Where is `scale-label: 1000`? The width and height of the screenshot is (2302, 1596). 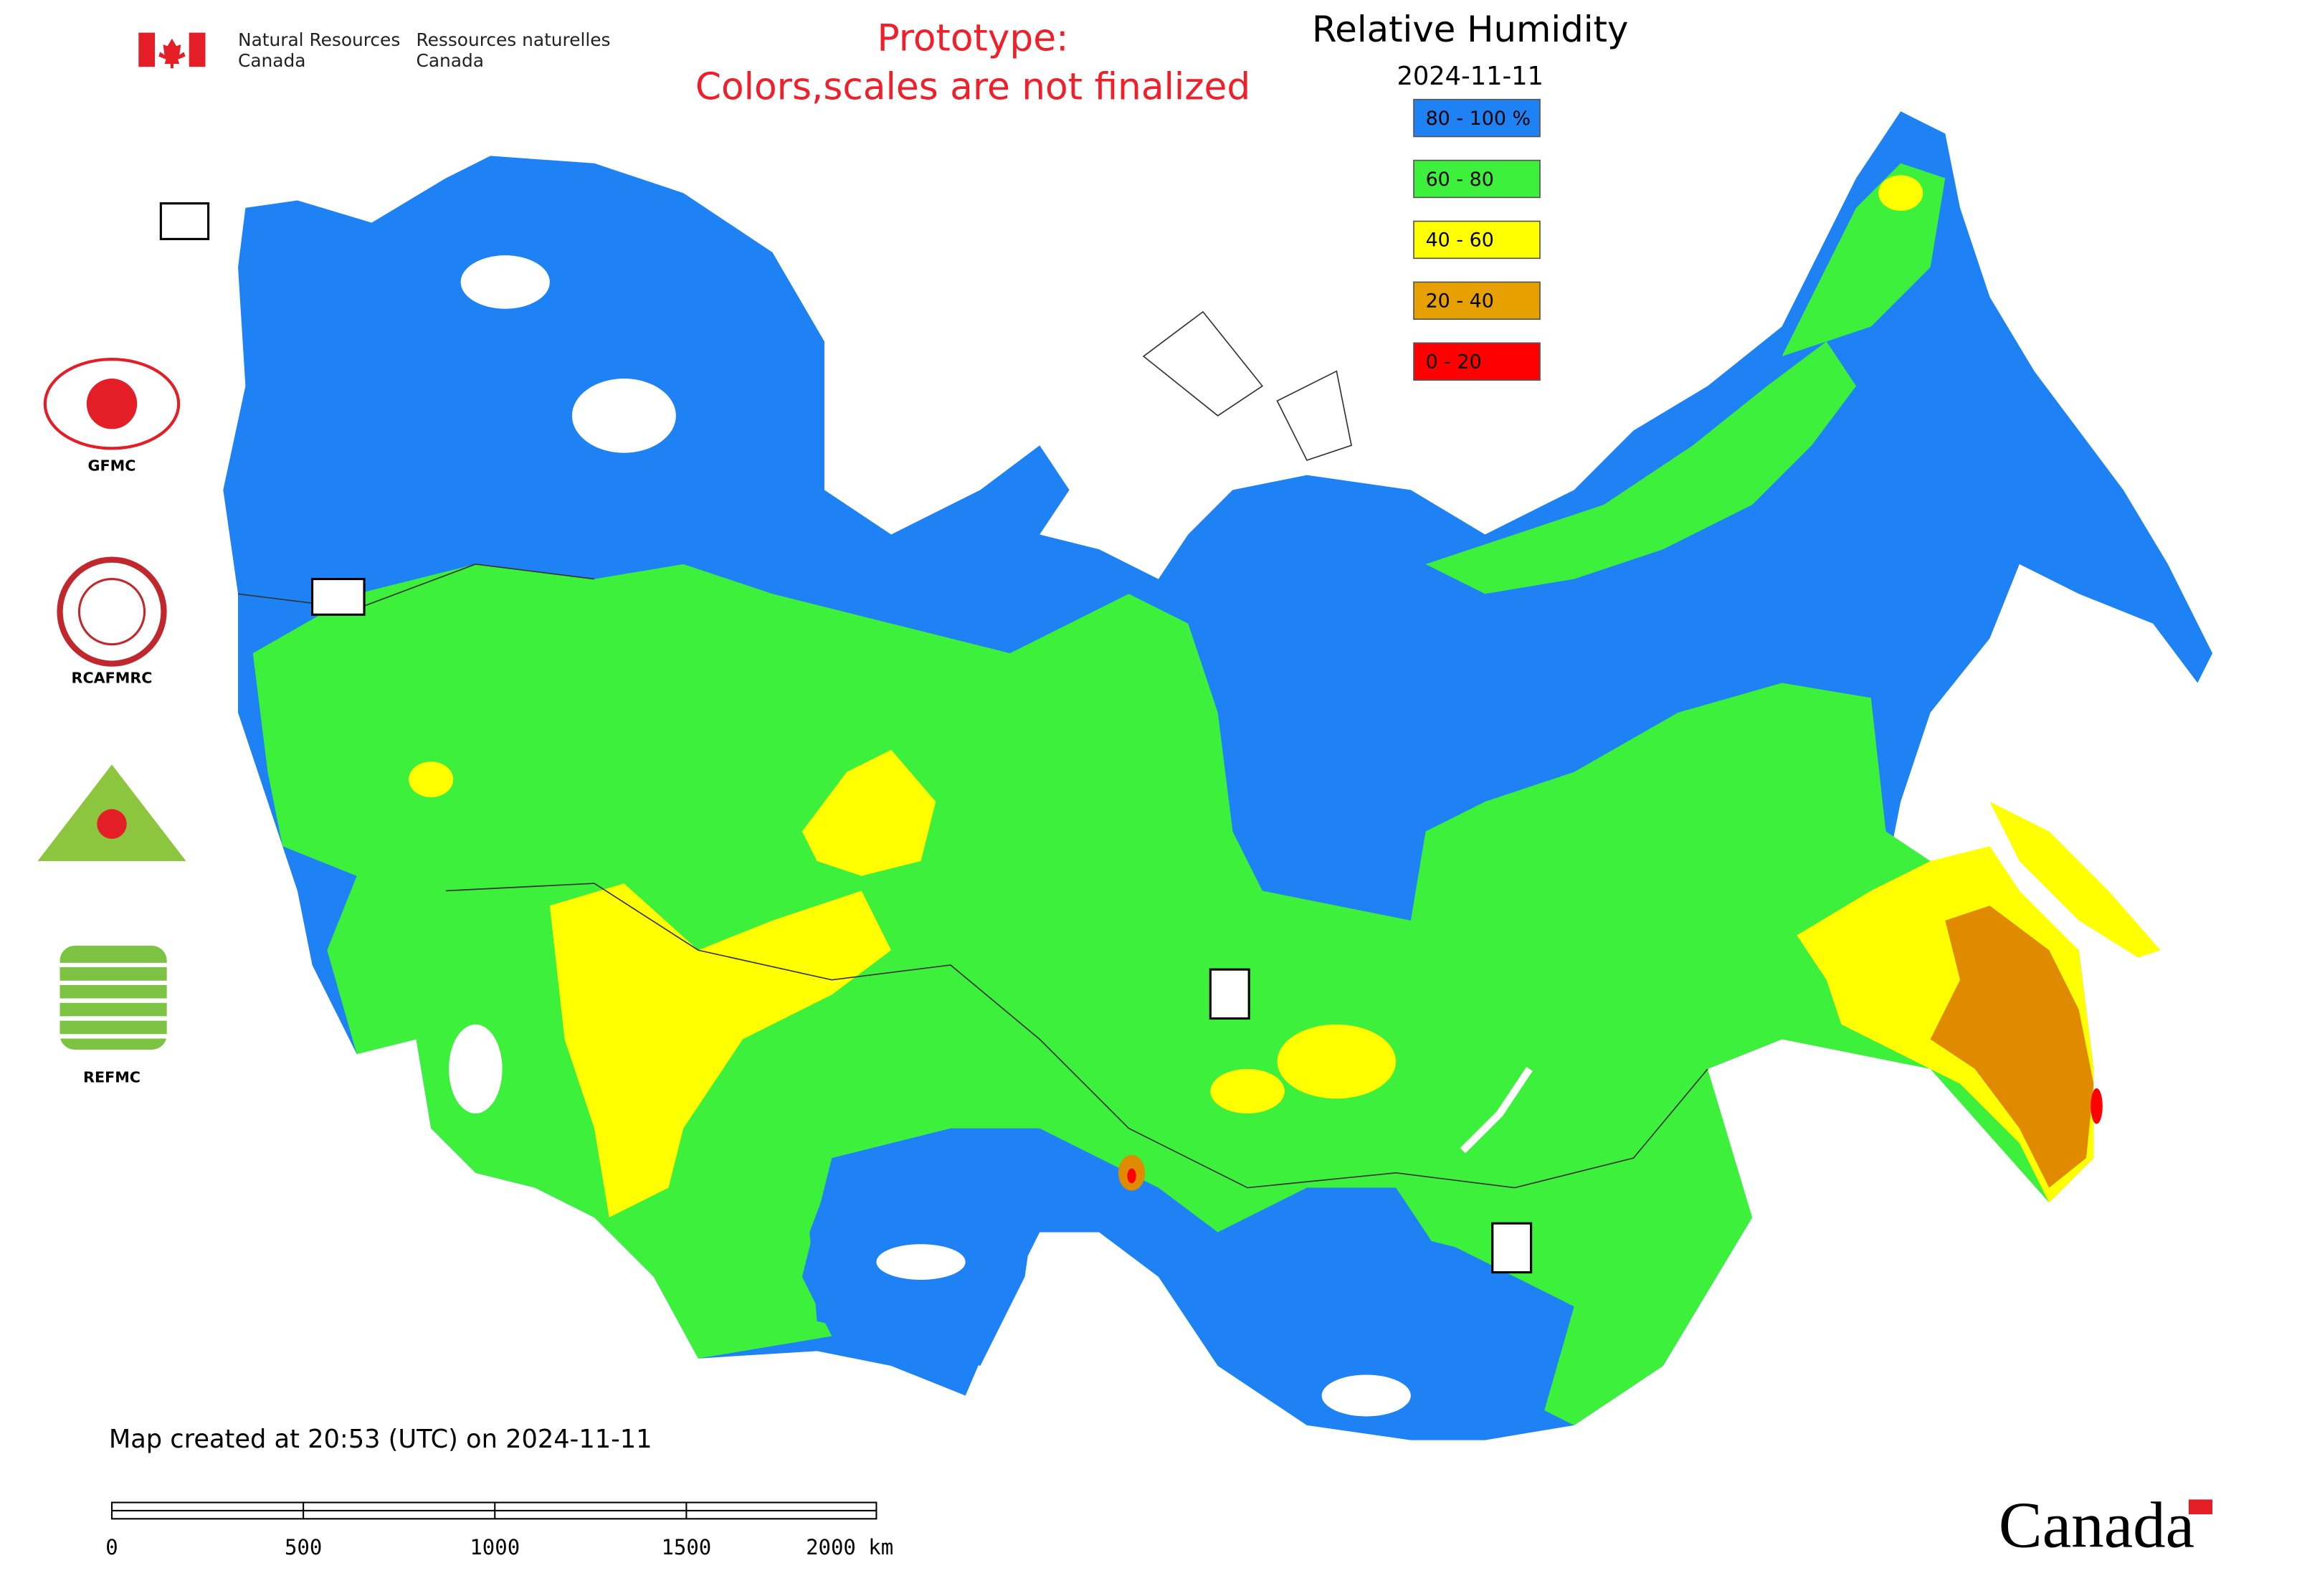
scale-label: 1000 is located at coordinates (495, 1547).